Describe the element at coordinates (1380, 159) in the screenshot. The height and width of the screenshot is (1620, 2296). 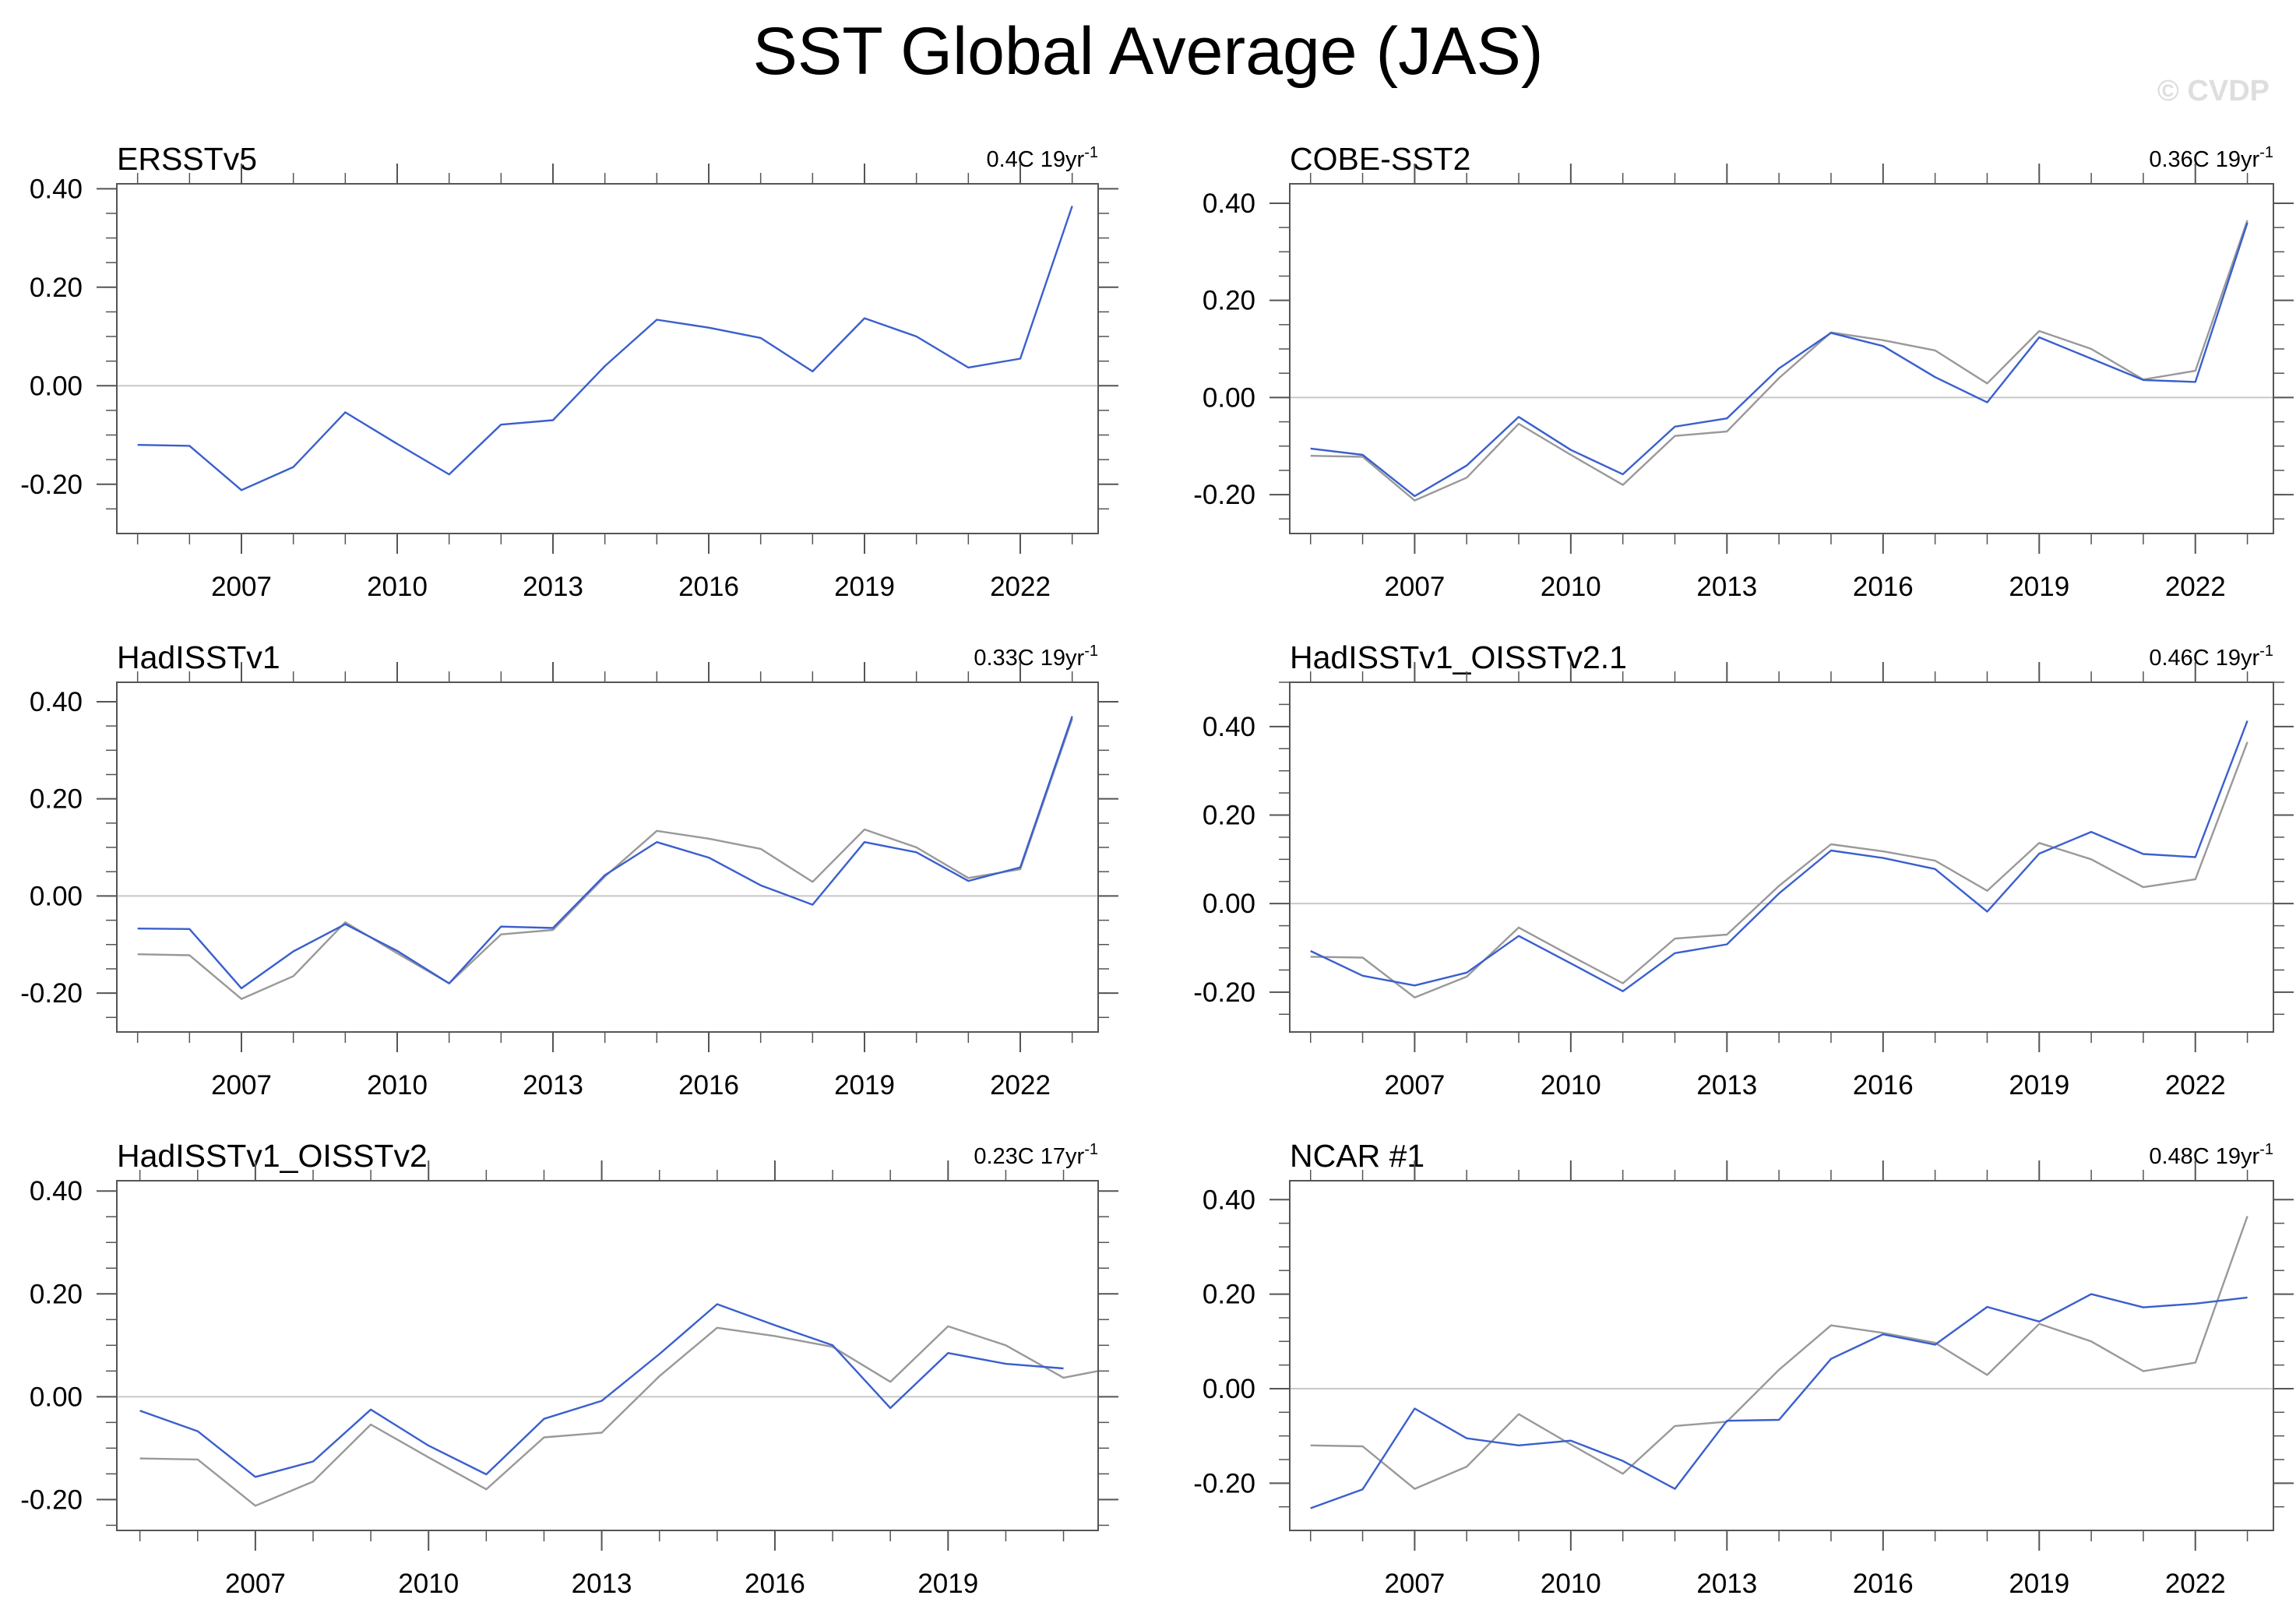
I see `panel-title: COBE-SST2` at that location.